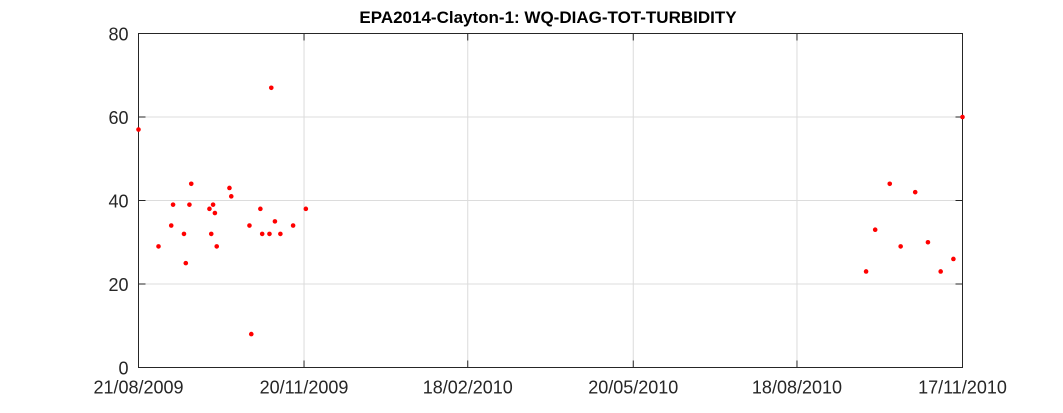  I want to click on y-tick-label: 0, so click(123, 369).